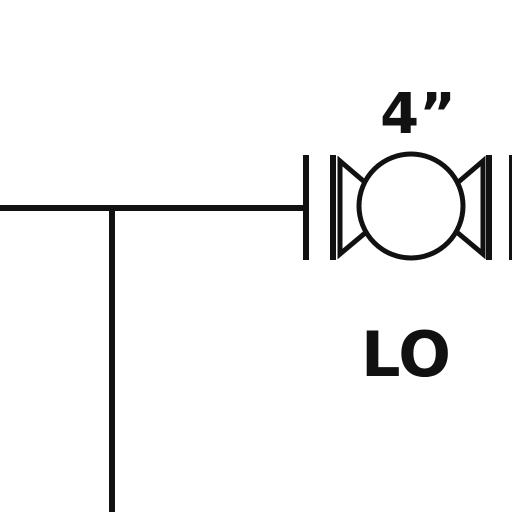 The height and width of the screenshot is (512, 512). What do you see at coordinates (406, 354) in the screenshot?
I see `valve-tag-label: LO` at bounding box center [406, 354].